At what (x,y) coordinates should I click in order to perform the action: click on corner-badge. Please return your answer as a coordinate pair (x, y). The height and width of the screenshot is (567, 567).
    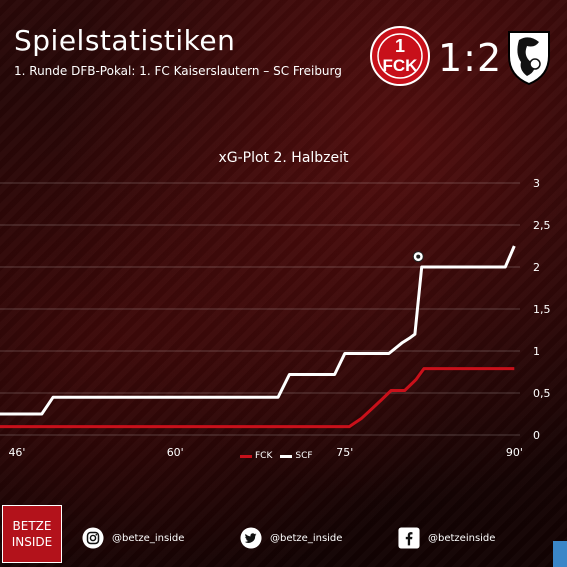
    Looking at the image, I should click on (560, 554).